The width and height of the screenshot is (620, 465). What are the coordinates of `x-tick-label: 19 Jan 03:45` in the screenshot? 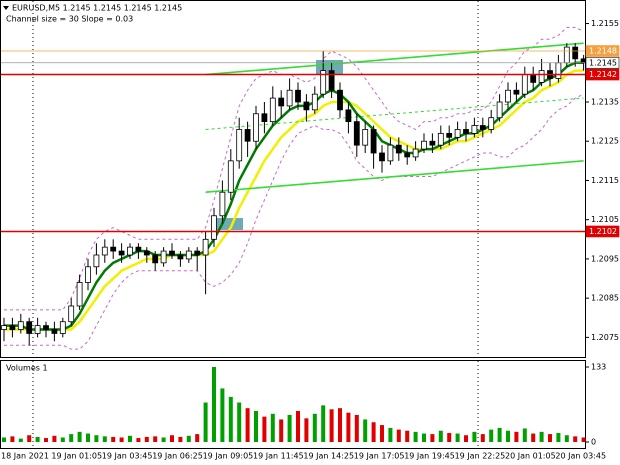 It's located at (127, 456).